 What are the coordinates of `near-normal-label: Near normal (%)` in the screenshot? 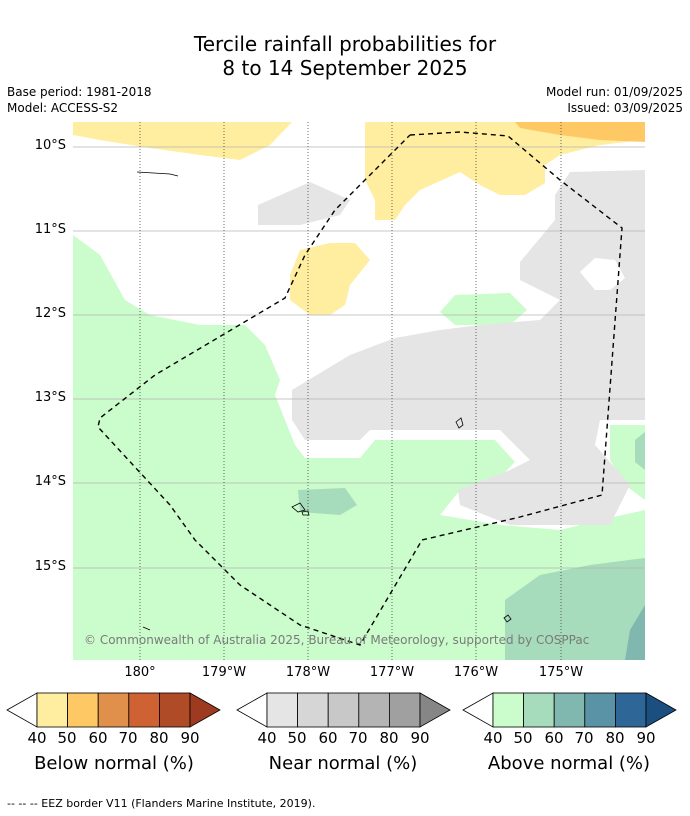 It's located at (343, 763).